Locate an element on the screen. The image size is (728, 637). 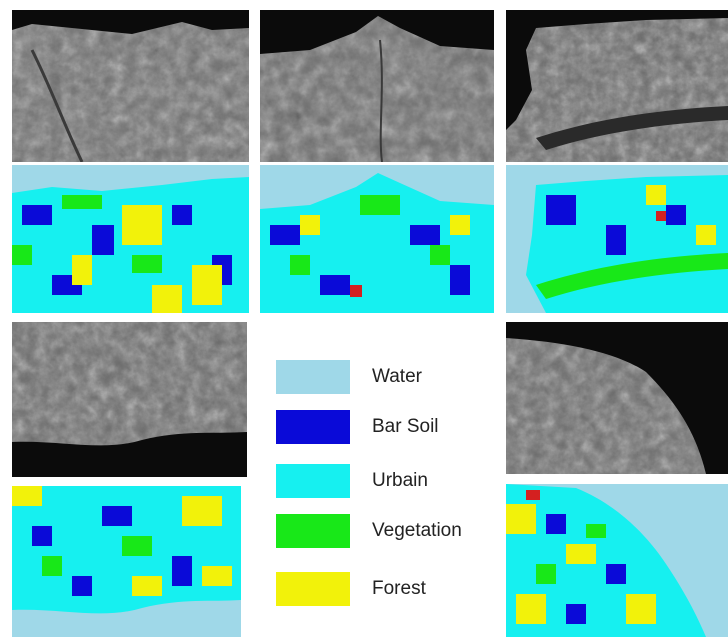
satellite-image-1-svg is located at coordinates (130, 86).